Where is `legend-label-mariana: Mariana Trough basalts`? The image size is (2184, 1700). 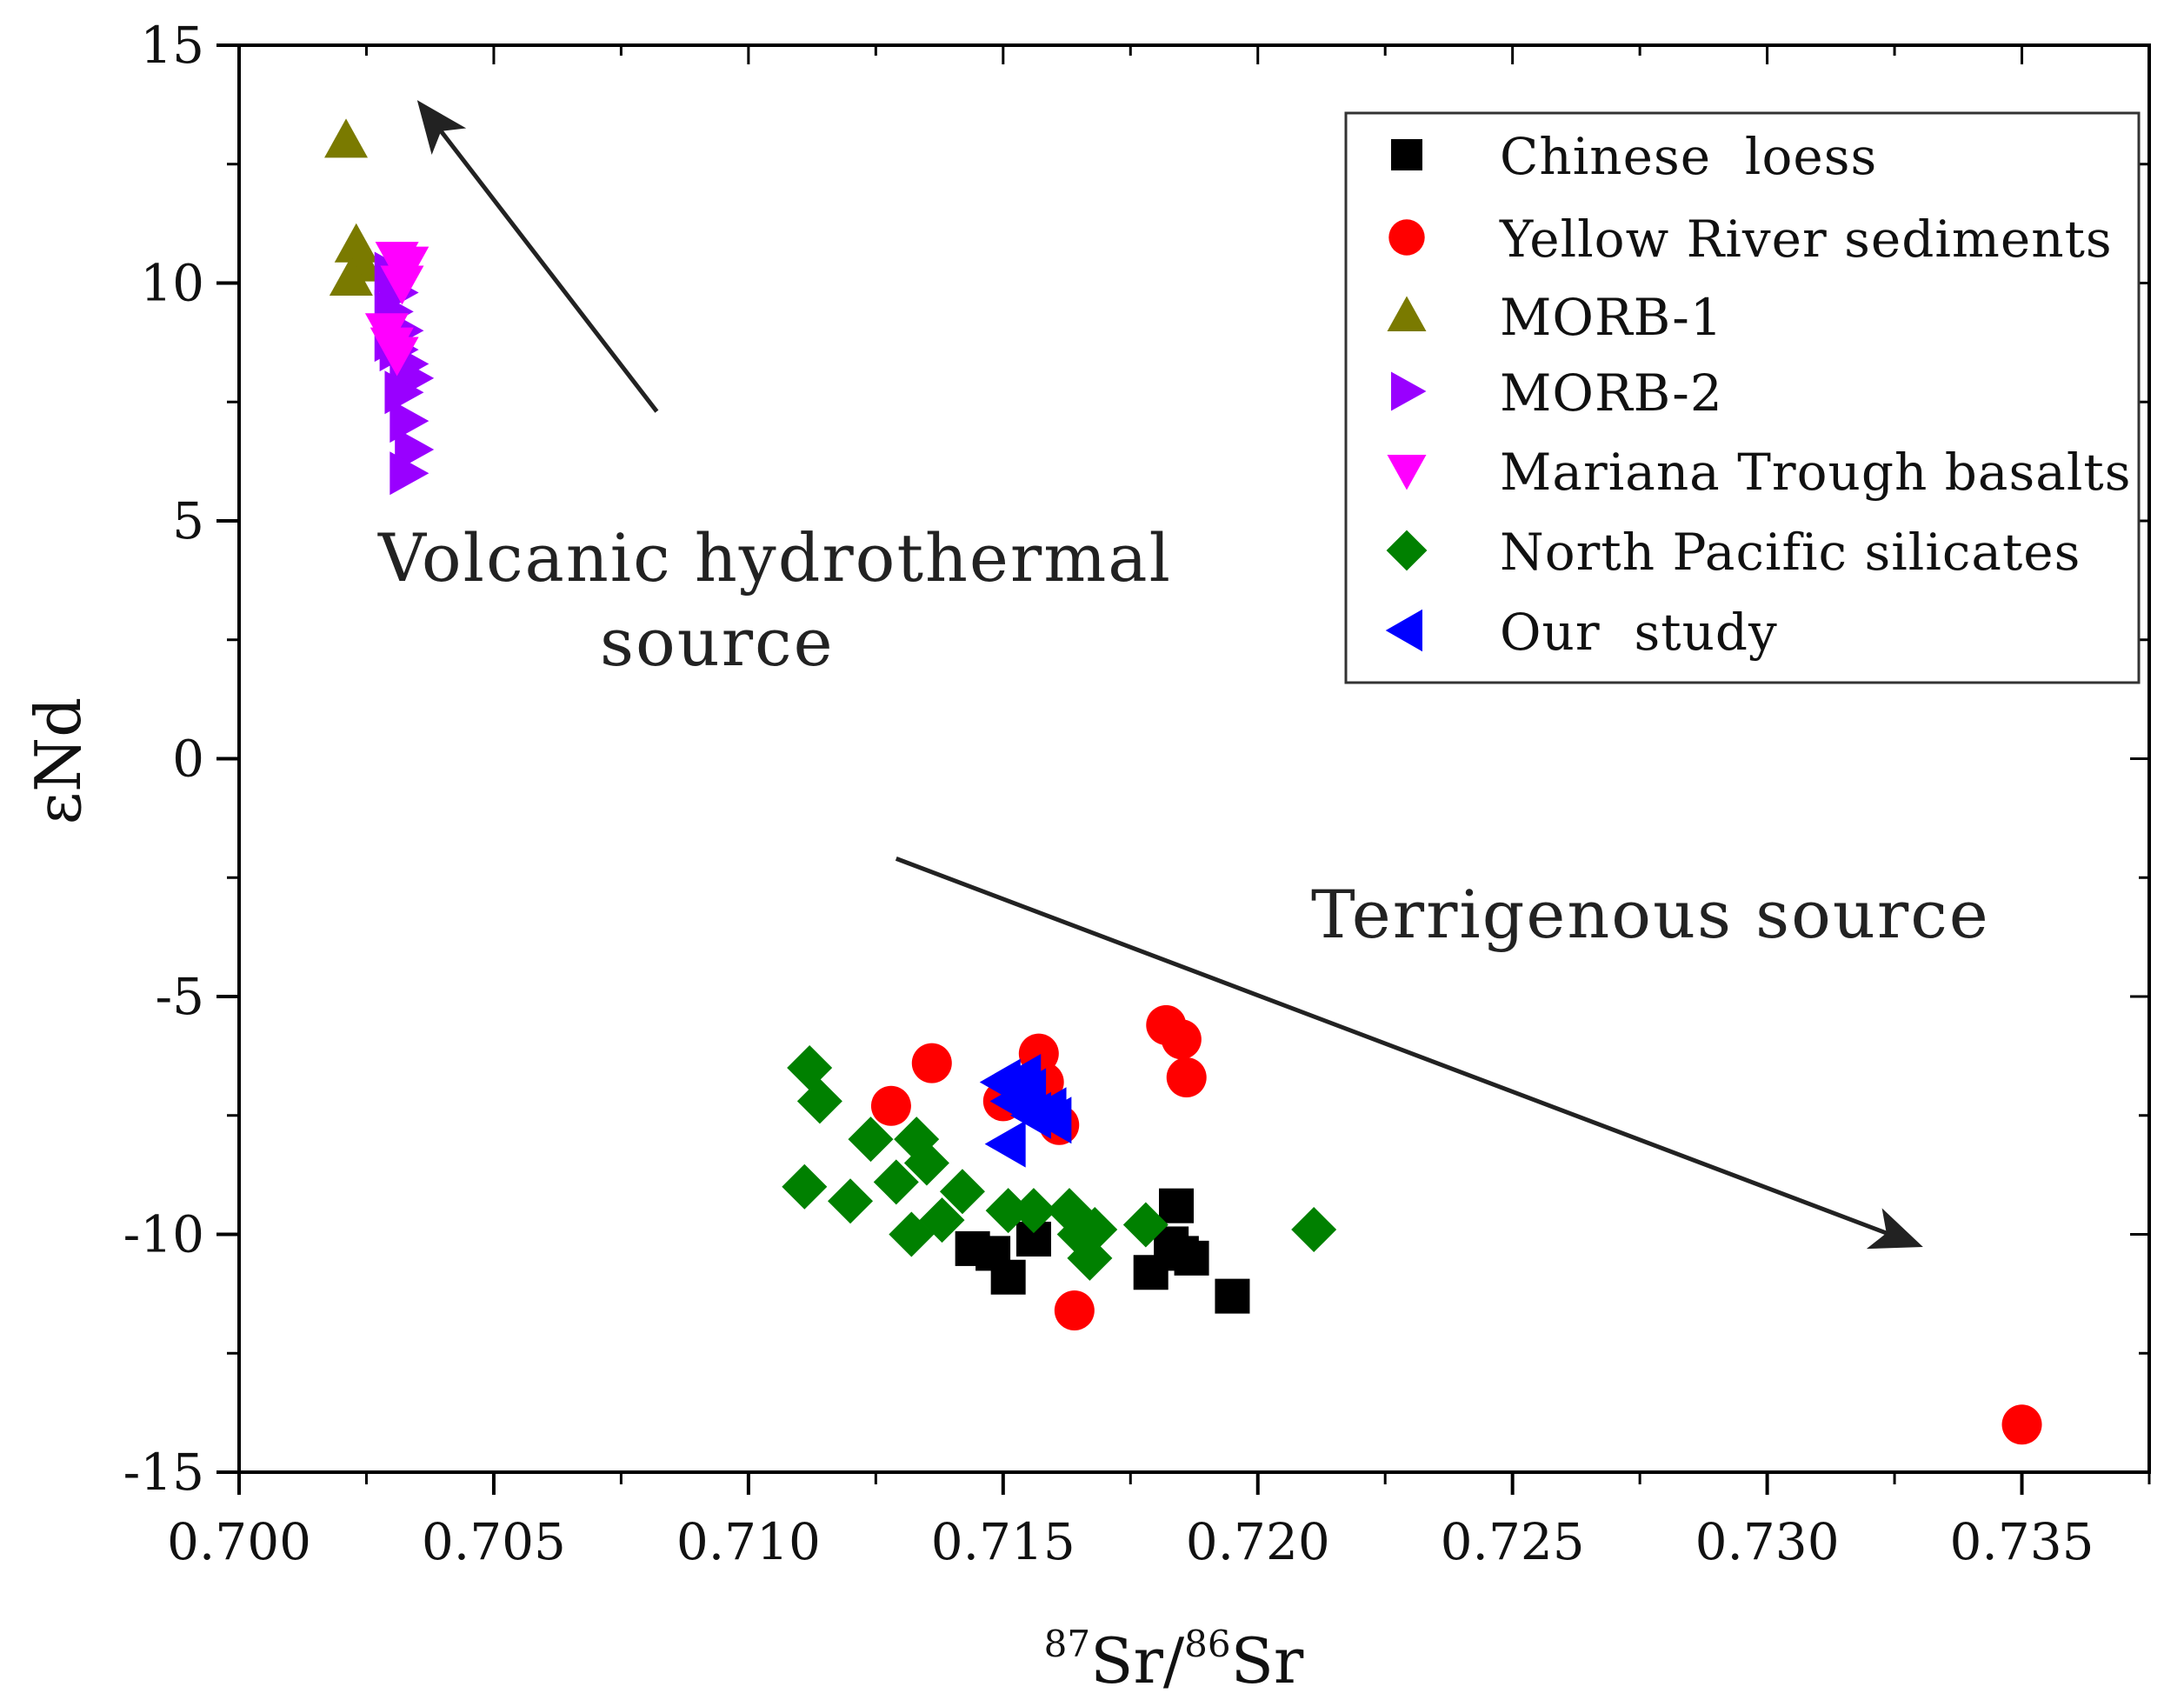
legend-label-mariana: Mariana Trough basalts is located at coordinates (1815, 472).